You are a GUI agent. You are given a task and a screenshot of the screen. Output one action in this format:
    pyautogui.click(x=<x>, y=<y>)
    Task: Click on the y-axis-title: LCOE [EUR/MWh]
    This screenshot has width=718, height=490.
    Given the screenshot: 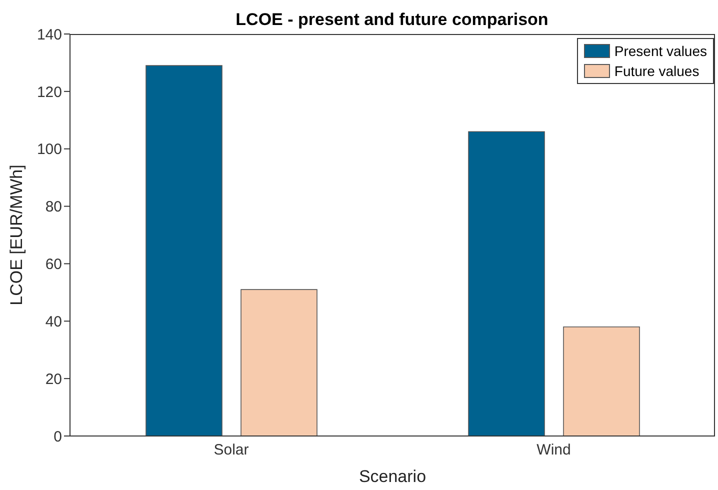 What is the action you would take?
    pyautogui.click(x=16, y=235)
    